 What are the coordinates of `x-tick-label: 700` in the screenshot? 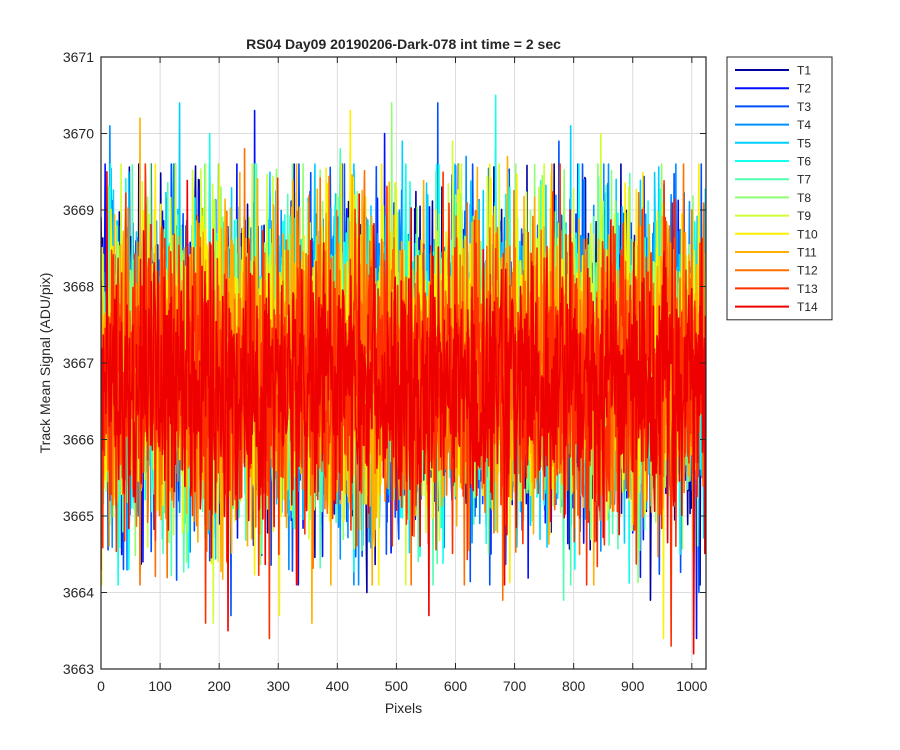 It's located at (515, 686).